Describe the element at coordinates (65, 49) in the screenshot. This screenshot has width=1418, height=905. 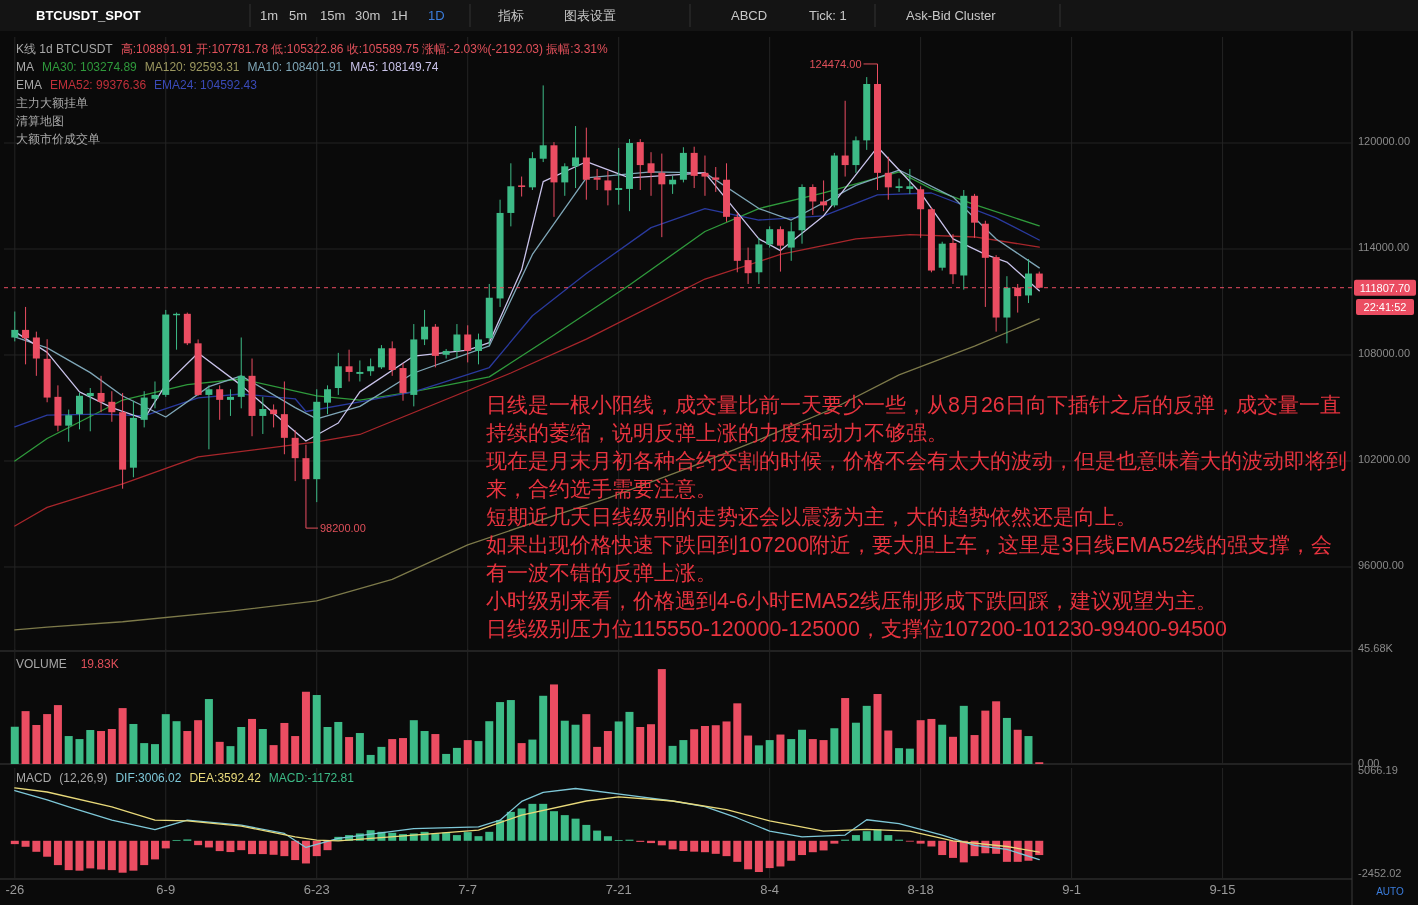
I see `annotation: K线 1d BTCUSDT` at that location.